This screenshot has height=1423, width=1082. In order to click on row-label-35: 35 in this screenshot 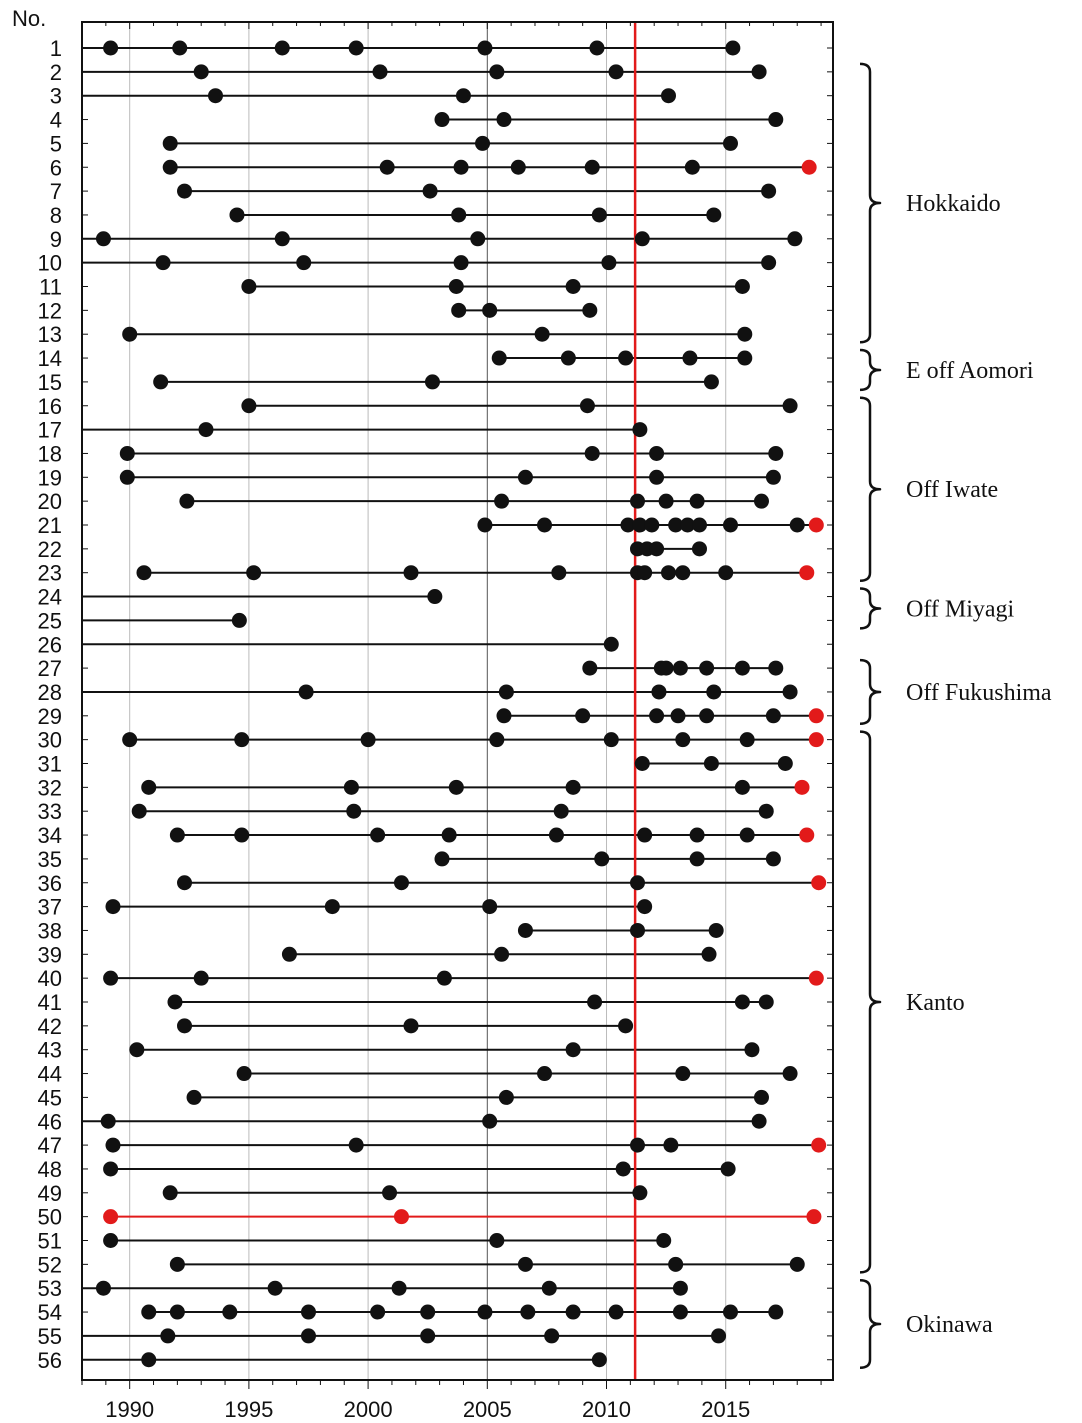, I will do `click(50, 859)`.